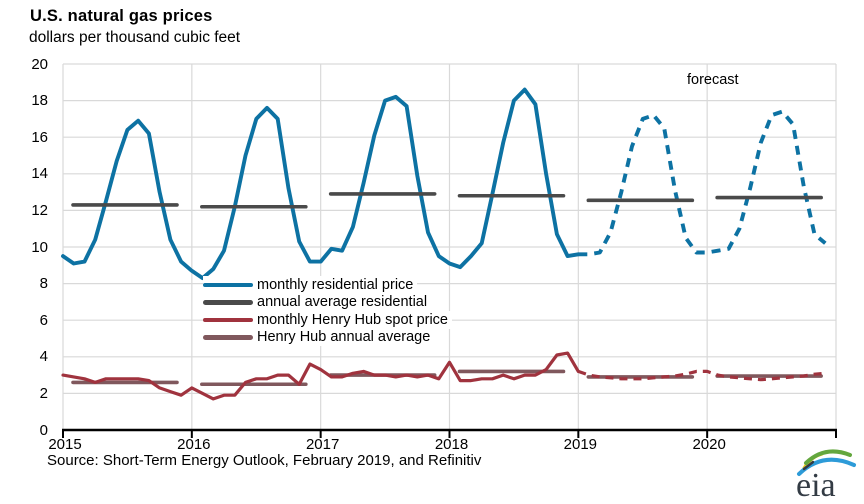 The image size is (864, 504). I want to click on residential-monthly-forecast-line, so click(702, 183).